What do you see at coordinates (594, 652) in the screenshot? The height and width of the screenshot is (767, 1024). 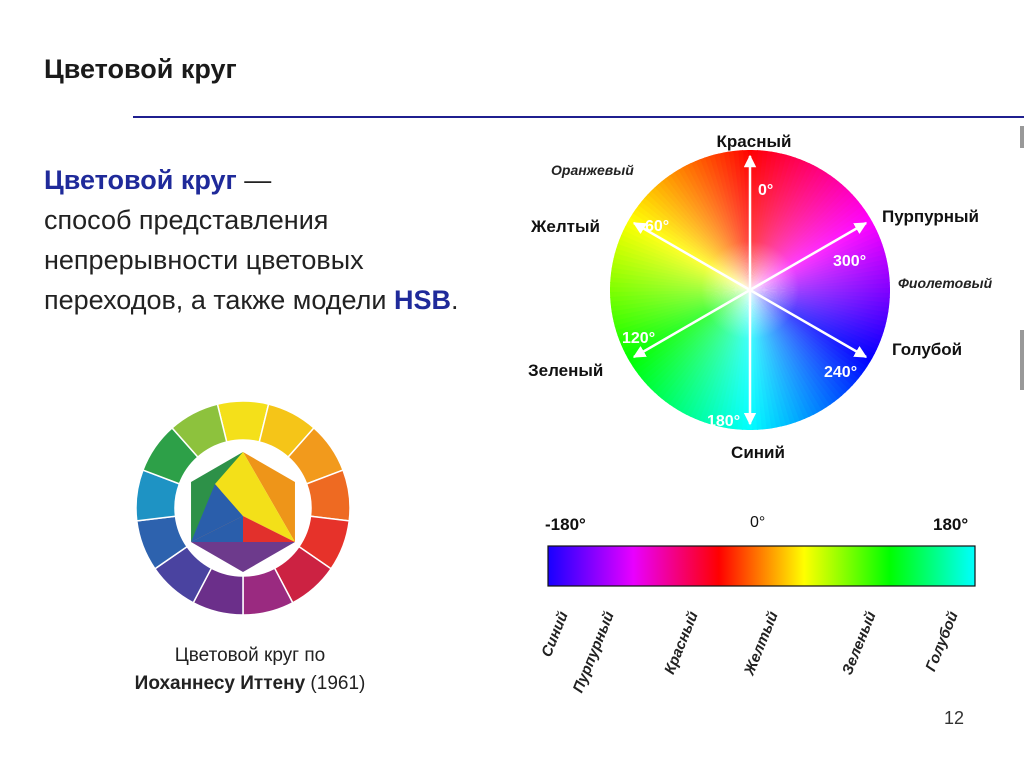 I see `huebar-color-label: Пурпурный` at bounding box center [594, 652].